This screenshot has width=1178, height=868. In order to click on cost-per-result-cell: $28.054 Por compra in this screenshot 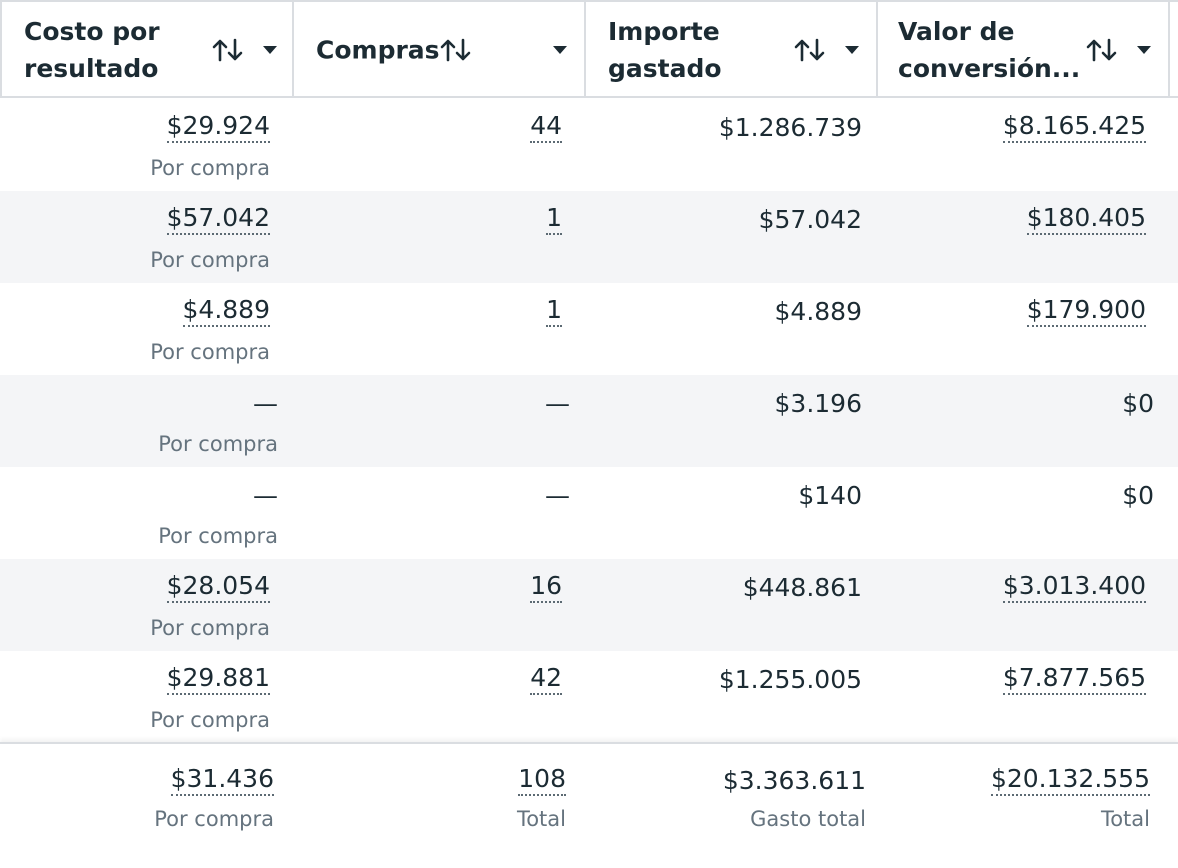, I will do `click(135, 605)`.